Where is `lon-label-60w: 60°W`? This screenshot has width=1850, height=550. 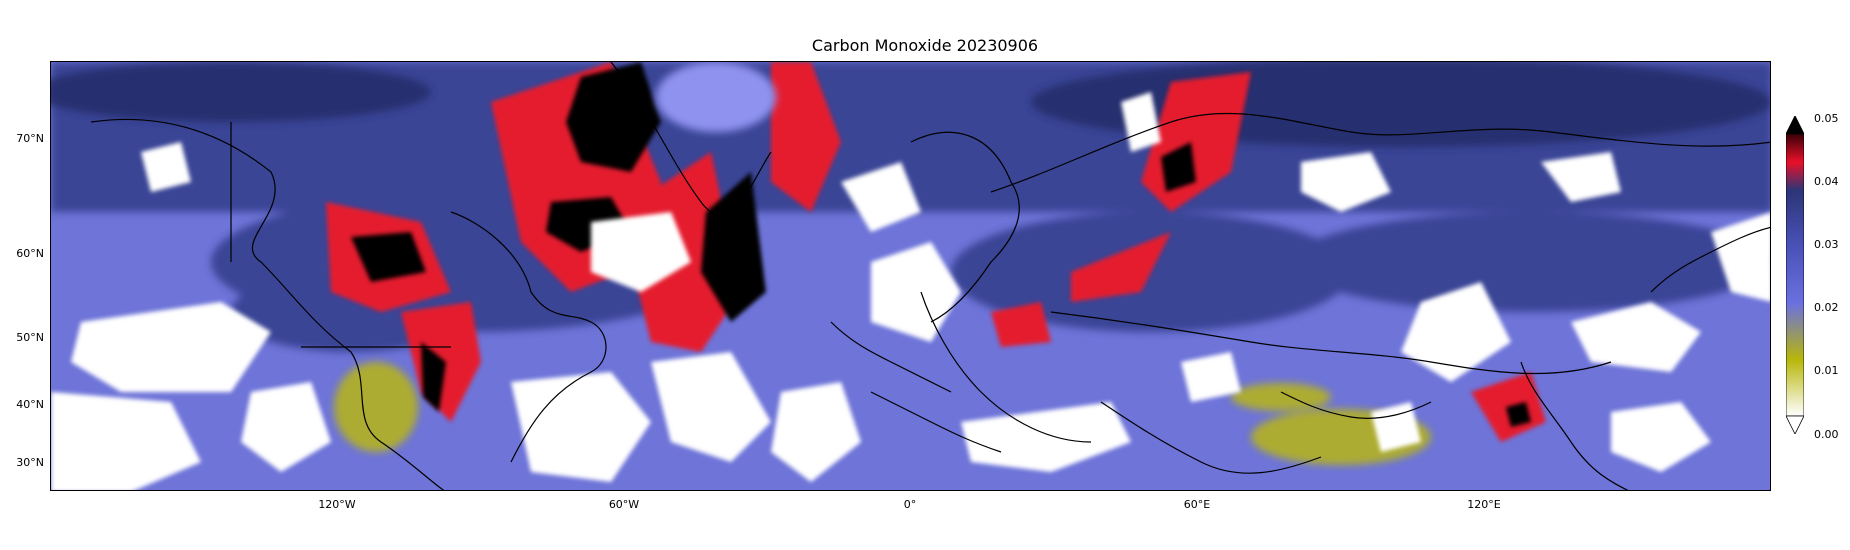
lon-label-60w: 60°W is located at coordinates (624, 504).